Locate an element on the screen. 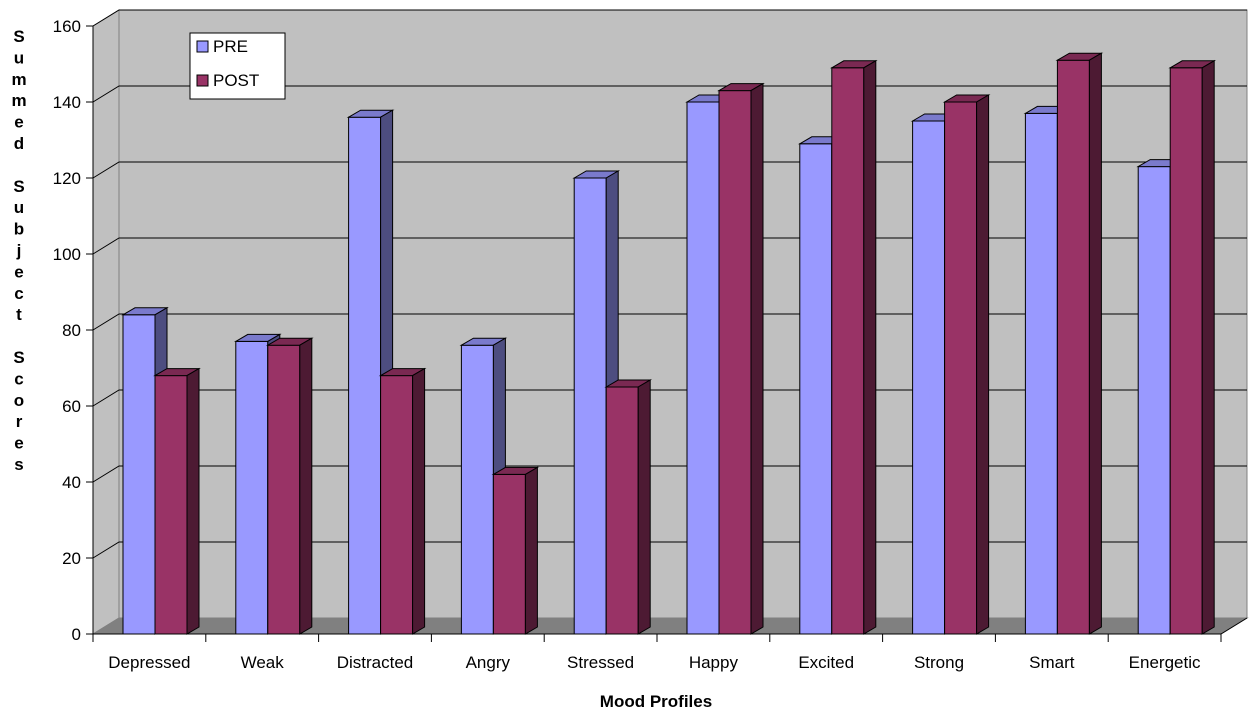 Image resolution: width=1251 pixels, height=713 pixels. y-tick-label: 60 is located at coordinates (71, 406).